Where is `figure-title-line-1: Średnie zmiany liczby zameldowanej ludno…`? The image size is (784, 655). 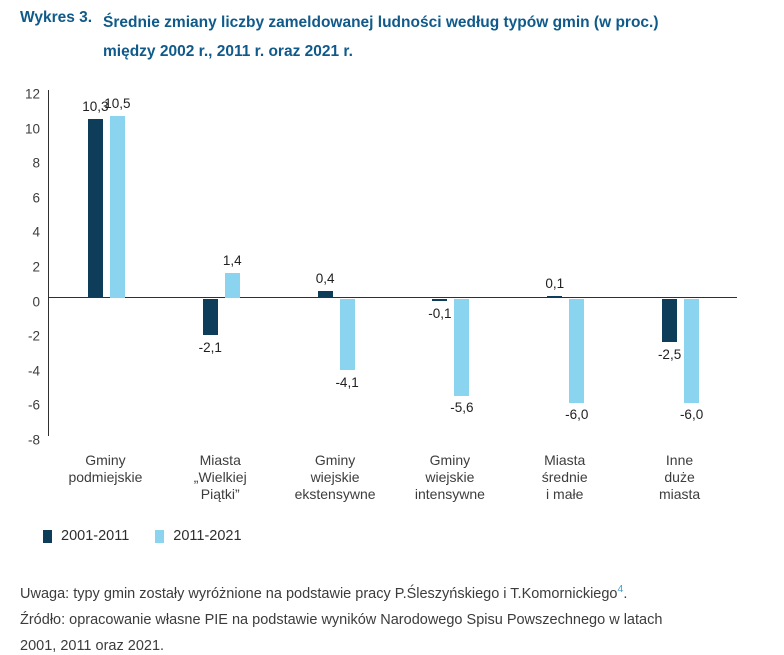
figure-title-line-1: Średnie zmiany liczby zameldowanej ludno… is located at coordinates (381, 22).